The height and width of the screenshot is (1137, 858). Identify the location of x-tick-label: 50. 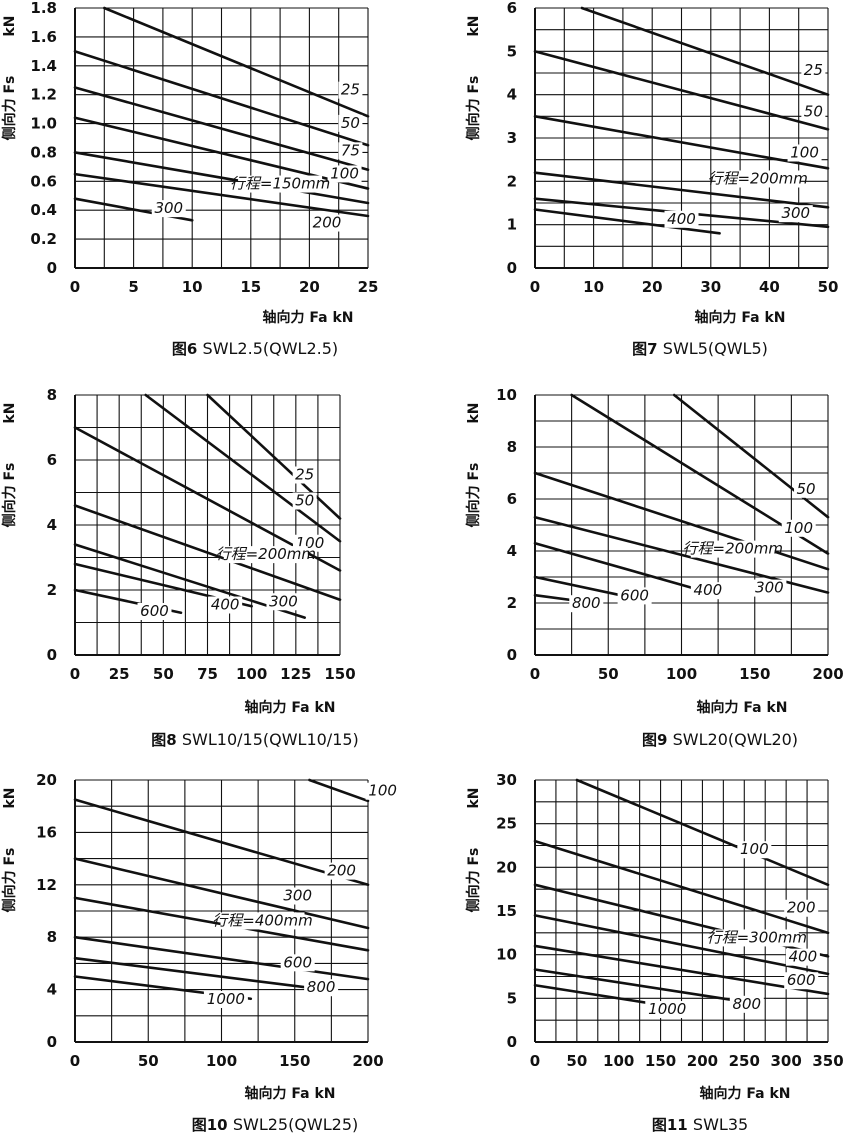
(576, 1061).